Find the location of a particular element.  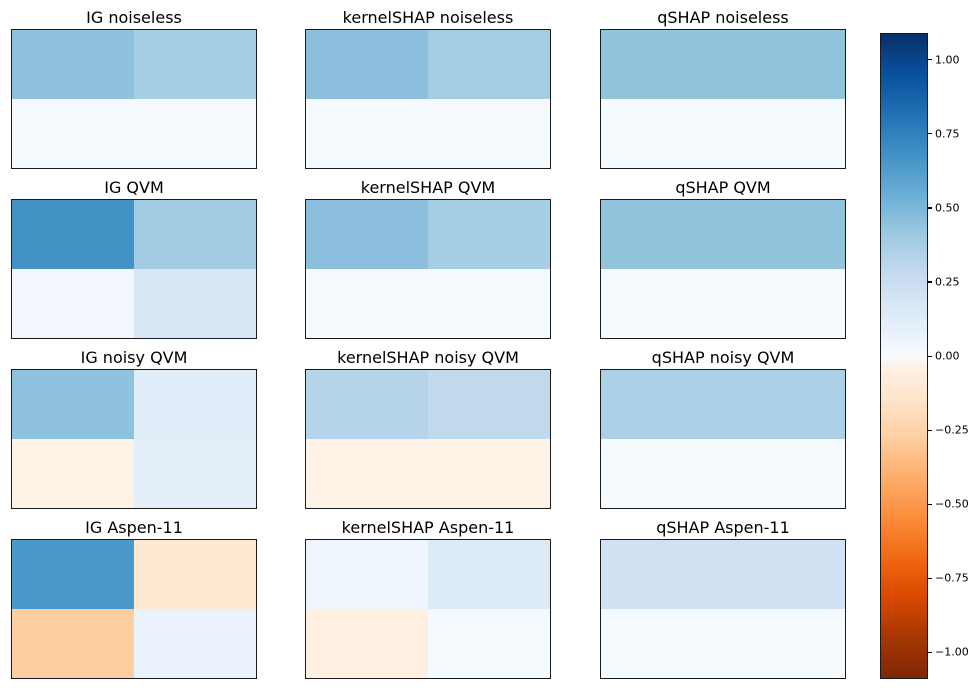

heatmap-panel: qSHAP noiseless is located at coordinates (723, 89).